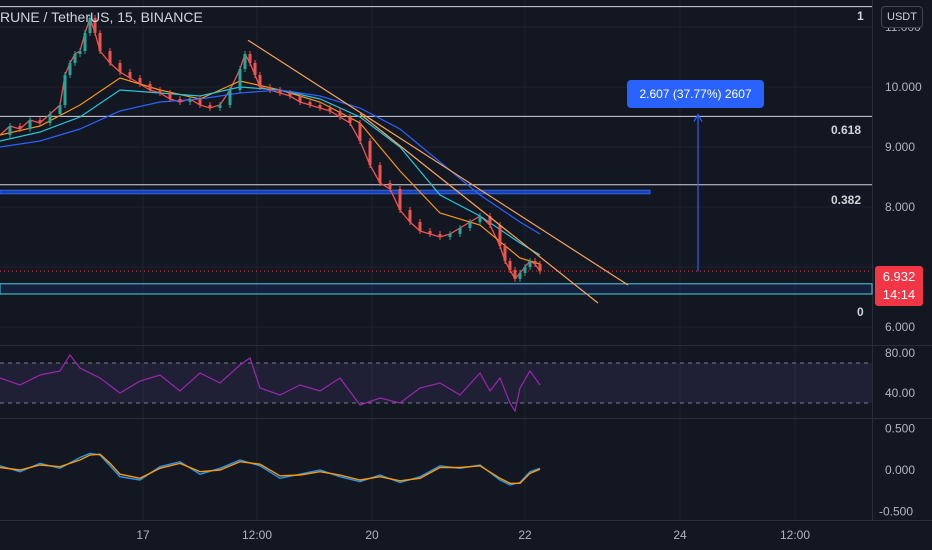  Describe the element at coordinates (900, 147) in the screenshot. I see `price-axis-tick-2: 9.000` at that location.